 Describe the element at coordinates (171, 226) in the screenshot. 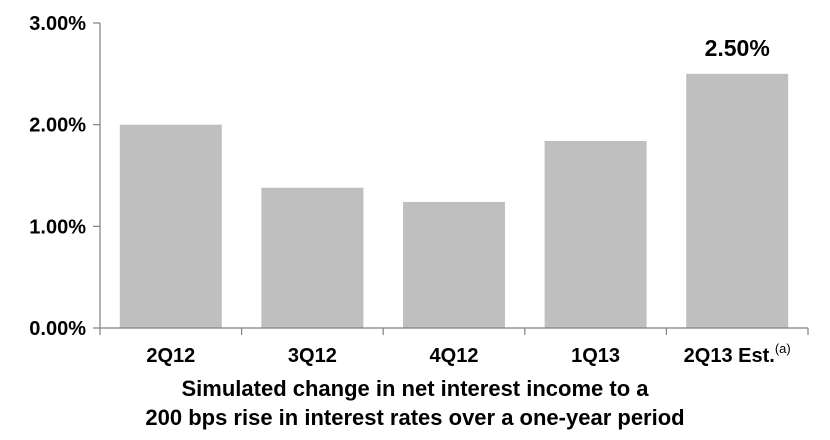

I see `bar-2q12` at that location.